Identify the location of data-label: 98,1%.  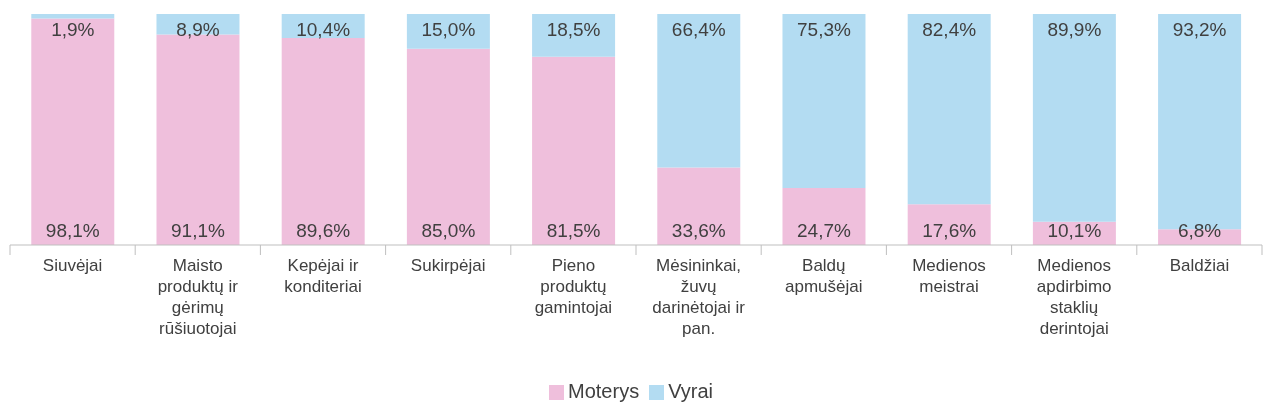
(72, 230).